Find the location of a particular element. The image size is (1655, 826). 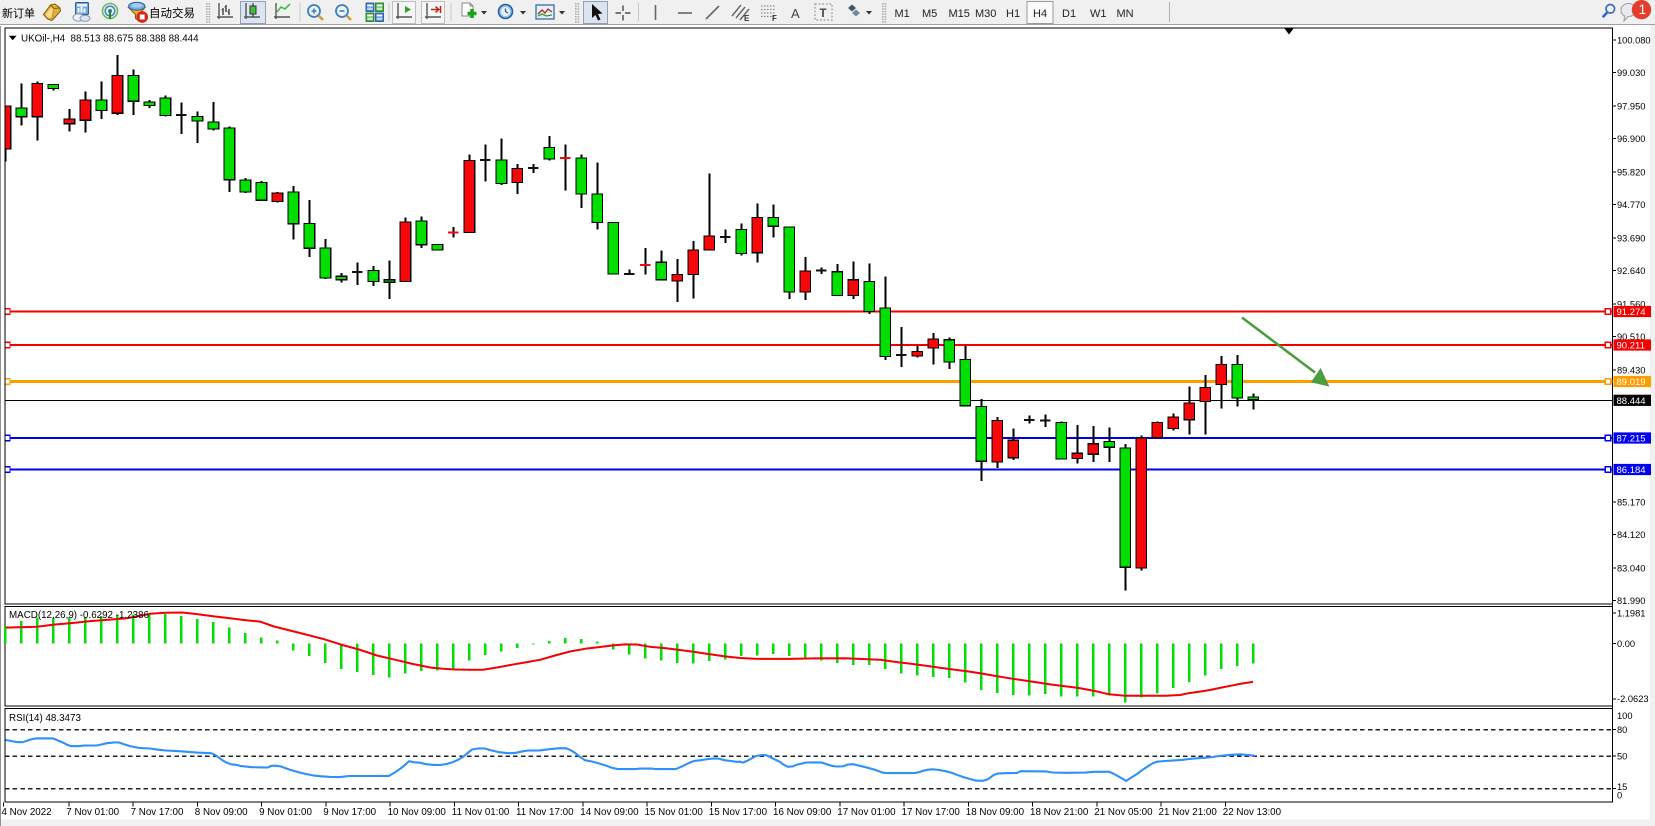

svg-text: RSI(14) 48.3473 is located at coordinates (45, 718).